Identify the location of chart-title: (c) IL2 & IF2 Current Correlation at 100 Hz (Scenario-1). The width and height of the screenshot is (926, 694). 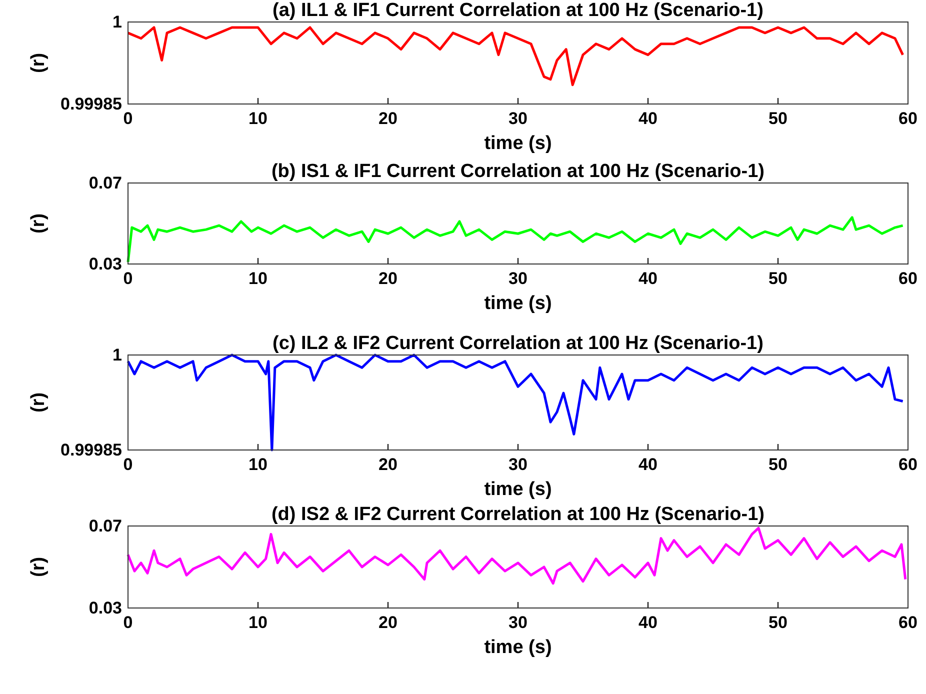
(518, 343).